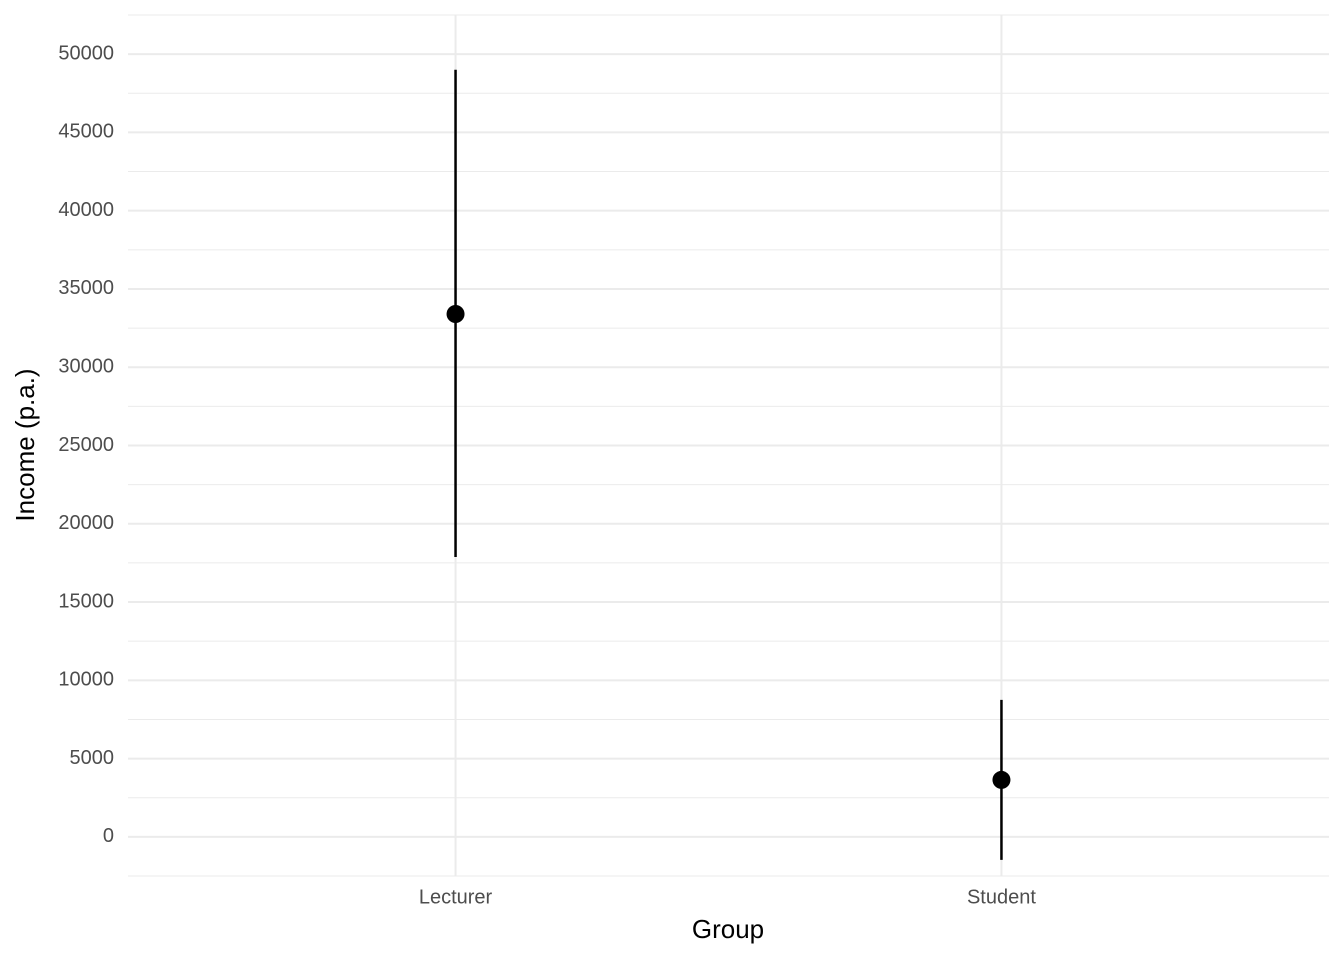 This screenshot has height=965, width=1344. I want to click on y-axis-title: Income (p.a.), so click(25, 444).